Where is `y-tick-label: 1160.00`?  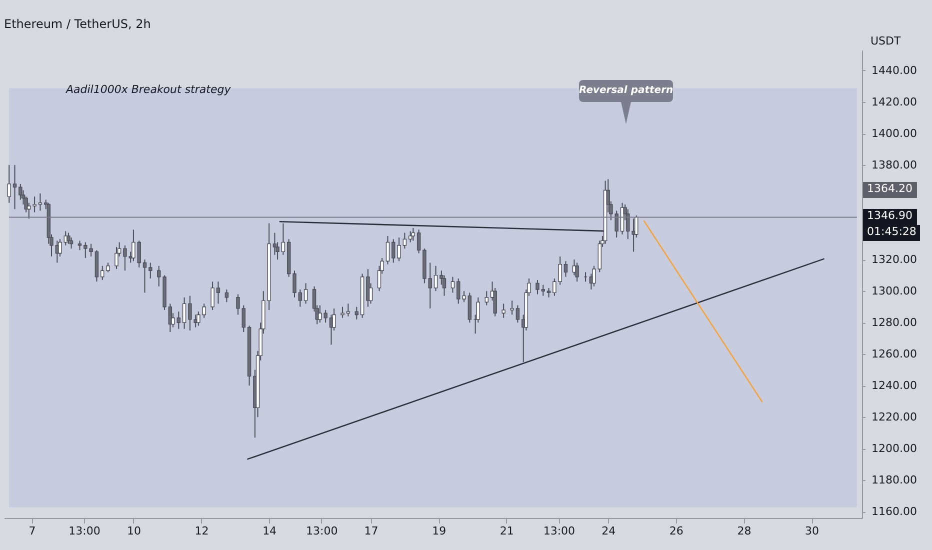
y-tick-label: 1160.00 is located at coordinates (894, 511).